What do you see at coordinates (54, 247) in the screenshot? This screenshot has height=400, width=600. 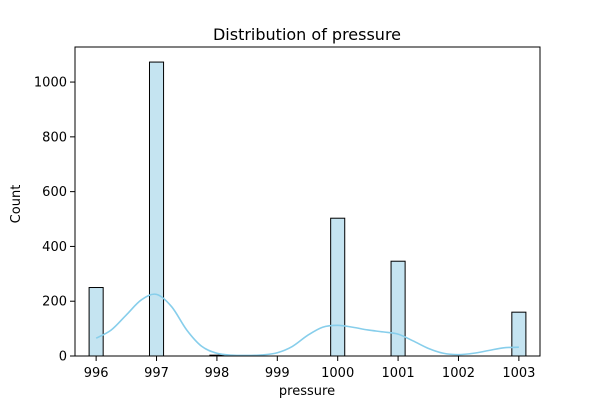 I see `y-tick-label: 400` at bounding box center [54, 247].